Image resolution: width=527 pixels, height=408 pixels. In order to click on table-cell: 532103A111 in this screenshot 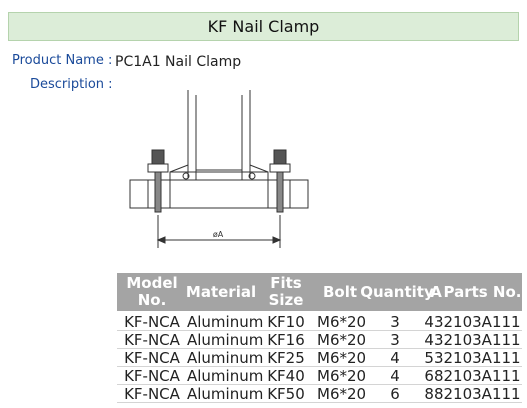, I will do `click(472, 358)`.